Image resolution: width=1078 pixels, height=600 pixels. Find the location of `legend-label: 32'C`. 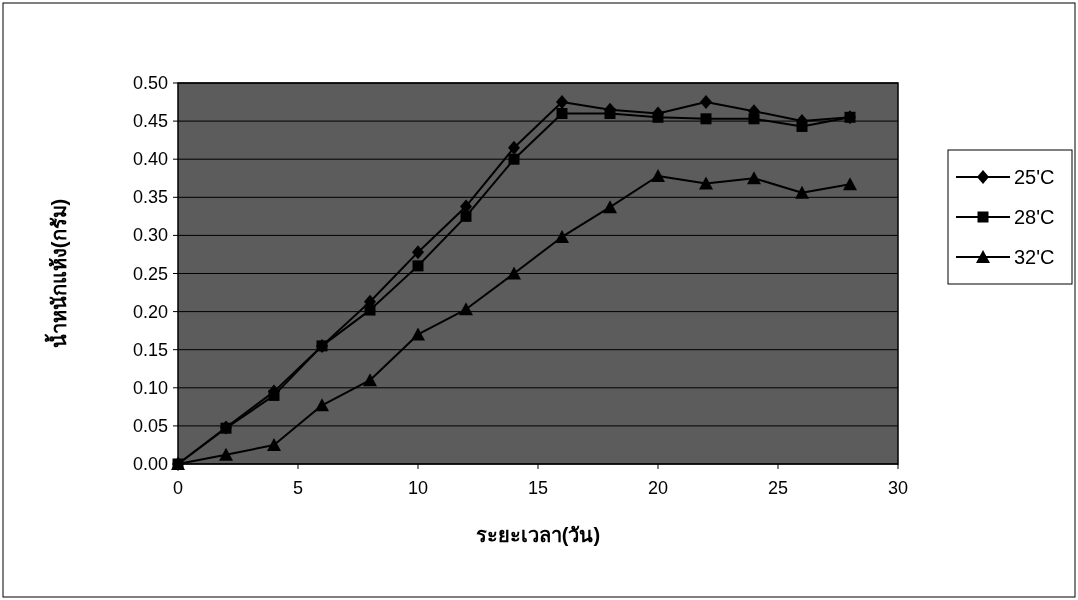

legend-label: 32'C is located at coordinates (1034, 257).